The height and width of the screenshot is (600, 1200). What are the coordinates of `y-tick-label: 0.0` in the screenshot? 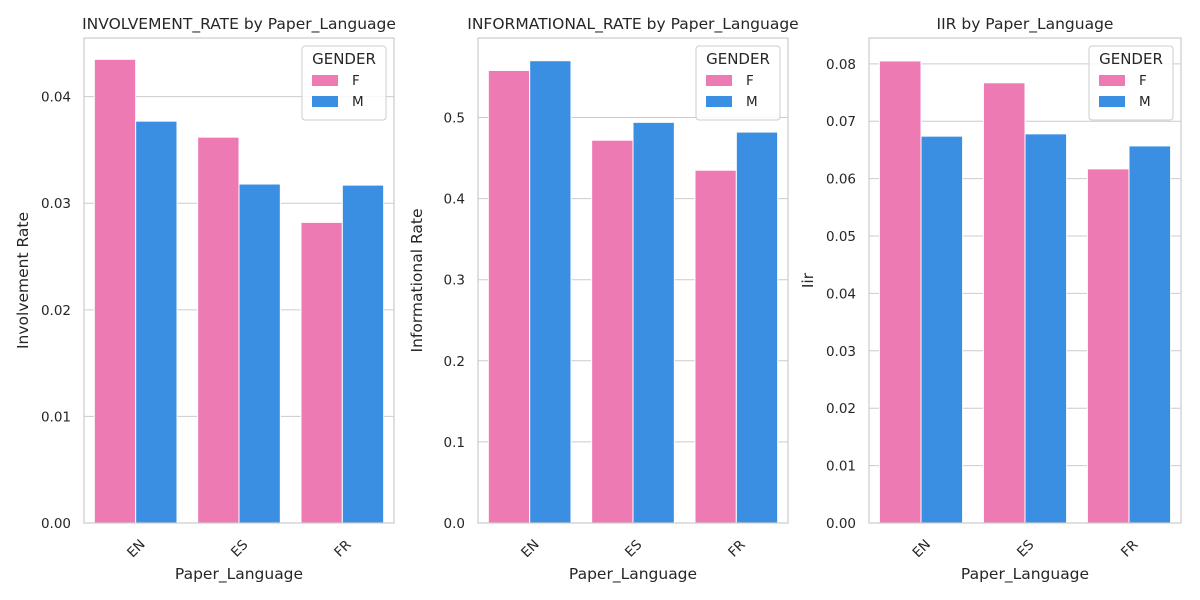 It's located at (454, 524).